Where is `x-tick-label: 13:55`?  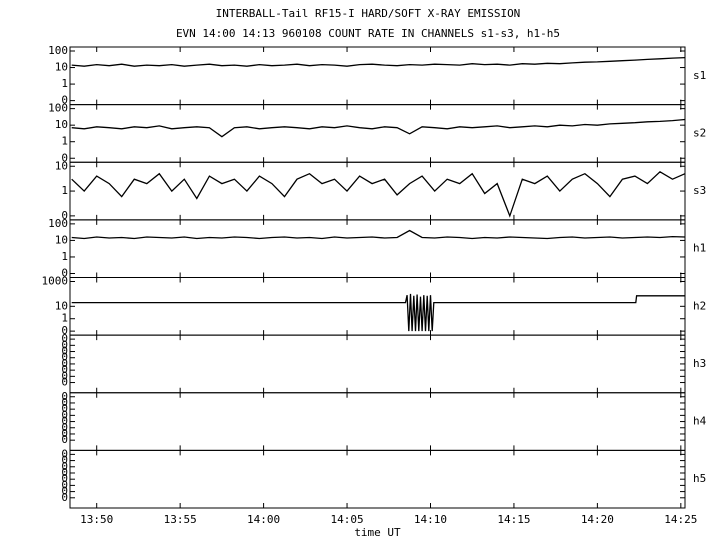 x-tick-label: 13:55 is located at coordinates (180, 519).